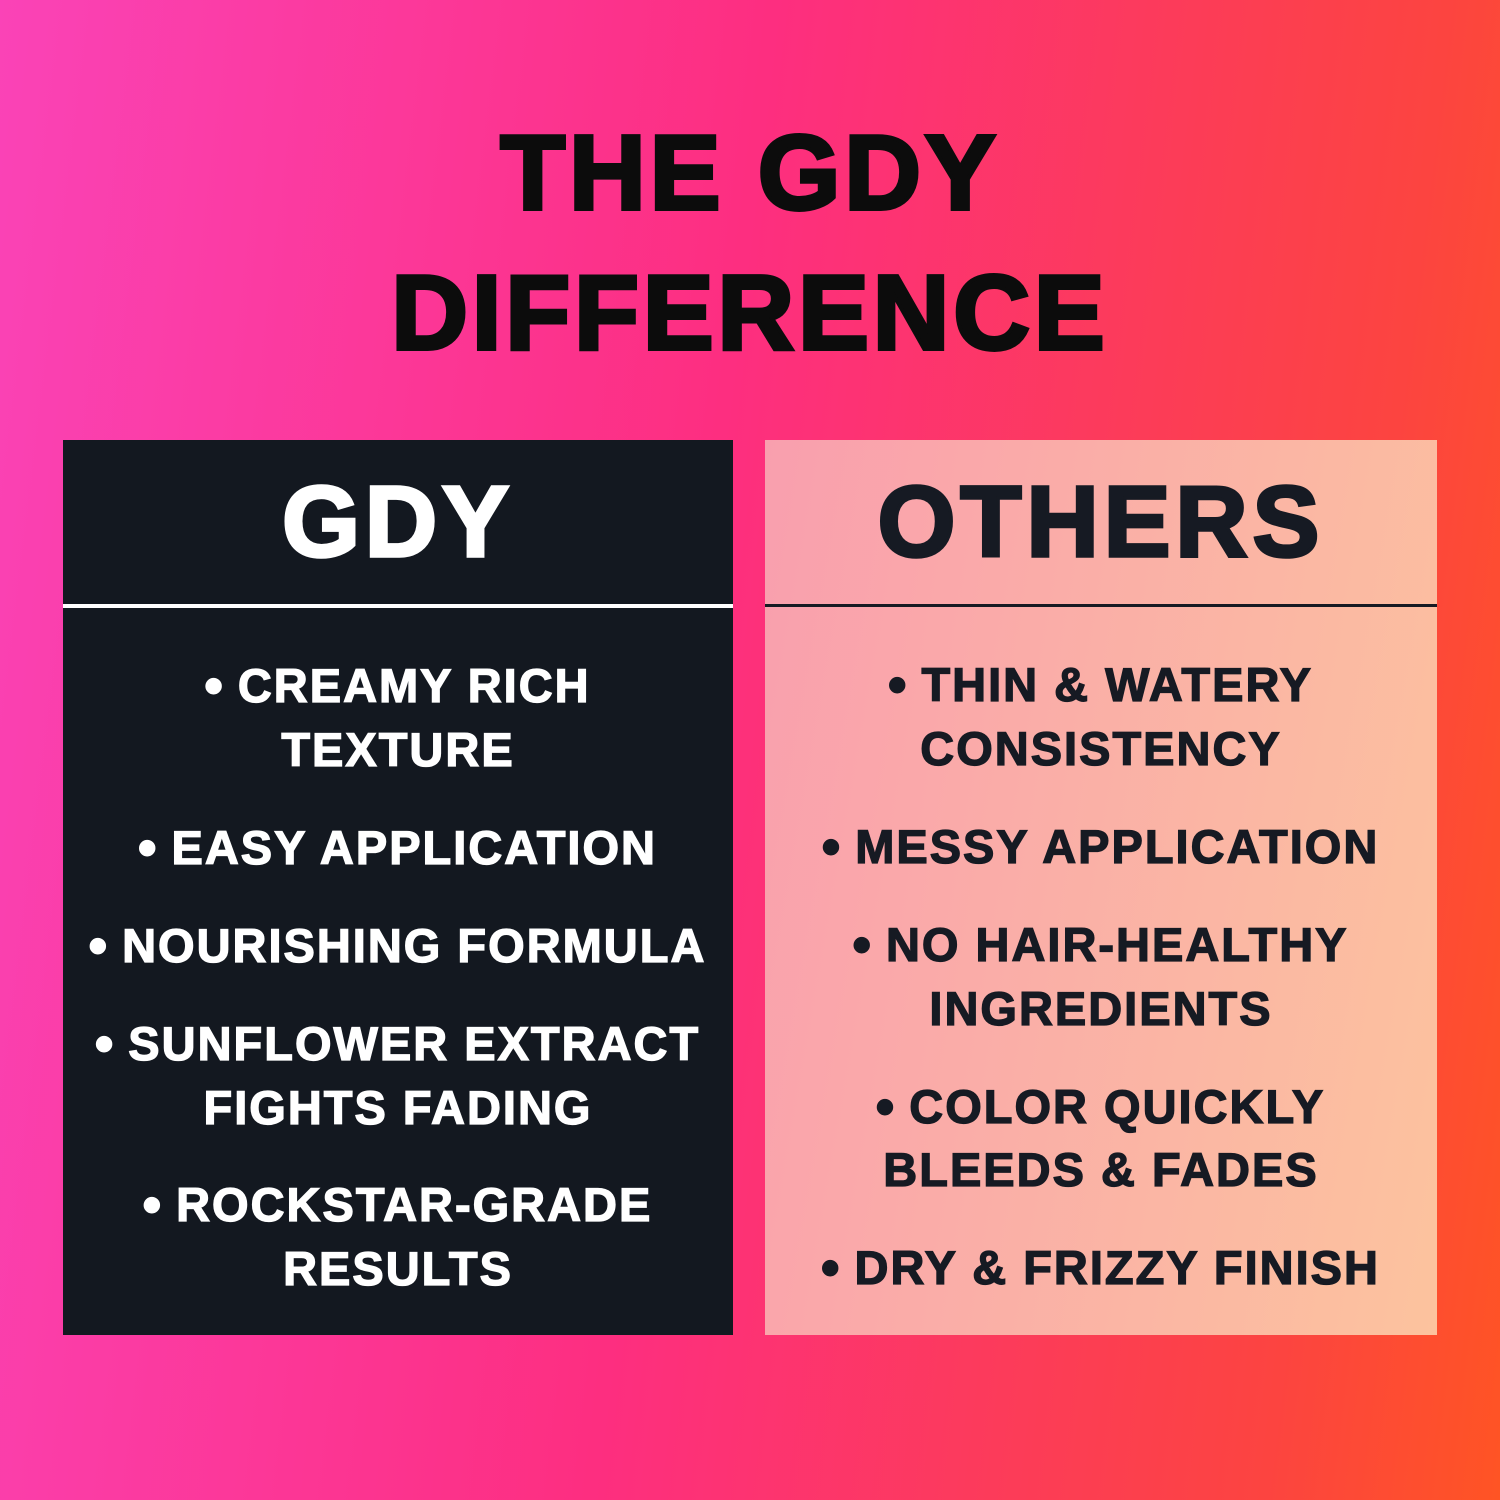 The width and height of the screenshot is (1500, 1500). I want to click on list-item-line: • THIN & WATERY, so click(1101, 685).